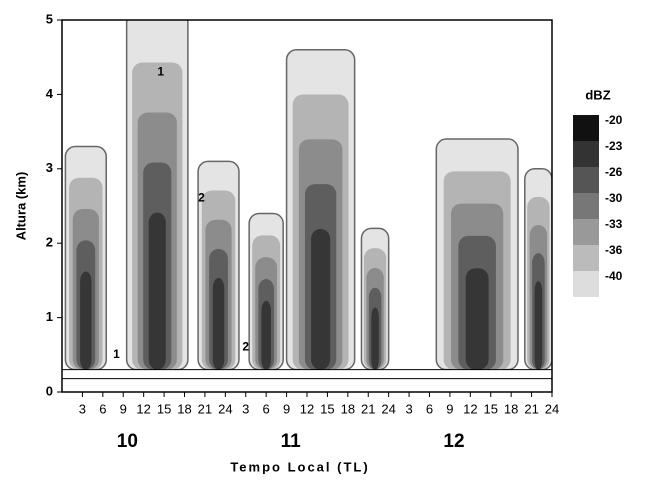  I want to click on colorbar-label: -23, so click(614, 146).